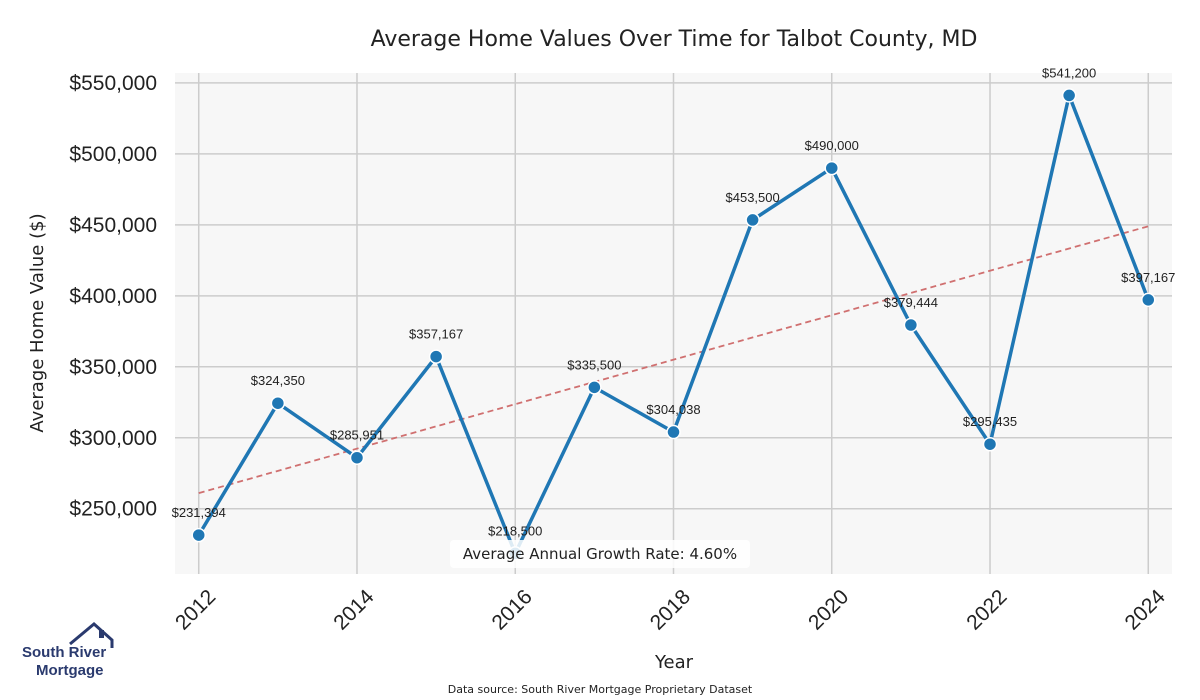 The width and height of the screenshot is (1200, 700). What do you see at coordinates (113, 367) in the screenshot?
I see `y-tick-label: $350,000` at bounding box center [113, 367].